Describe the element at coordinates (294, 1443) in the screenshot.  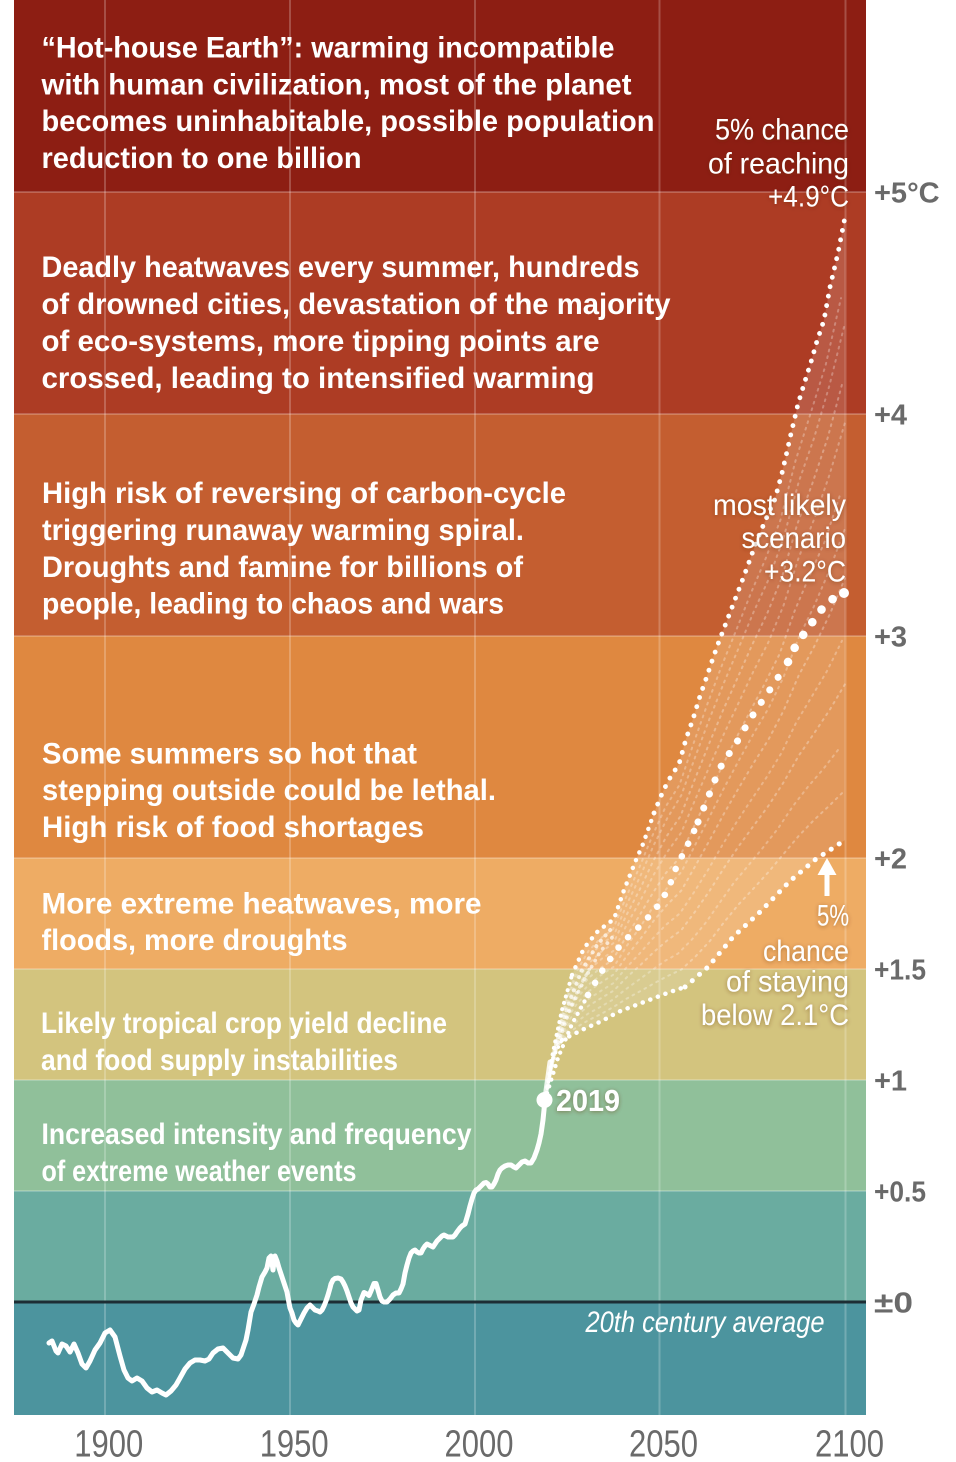
I see `svg-text: 1950` at that location.